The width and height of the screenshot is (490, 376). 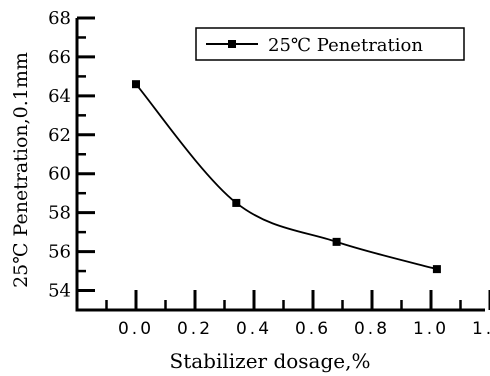 I want to click on y-tick-label: 58, so click(x=59, y=213).